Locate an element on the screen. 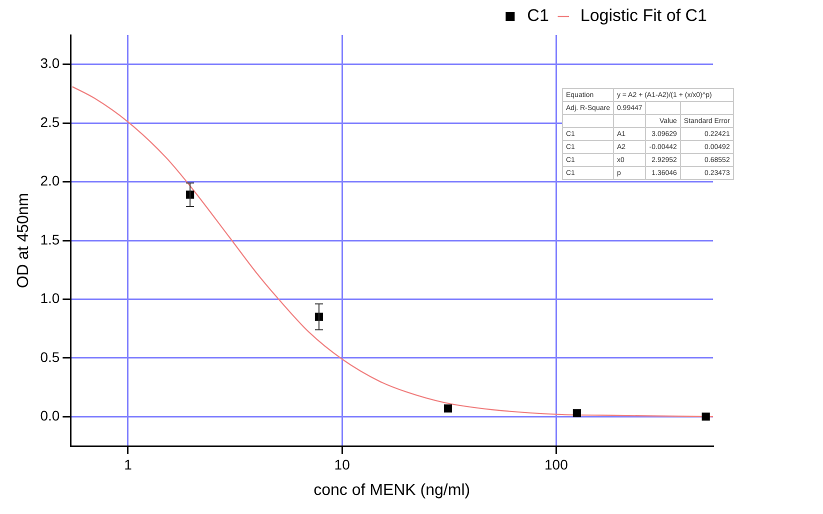  x-tick-label: 10 is located at coordinates (342, 464).